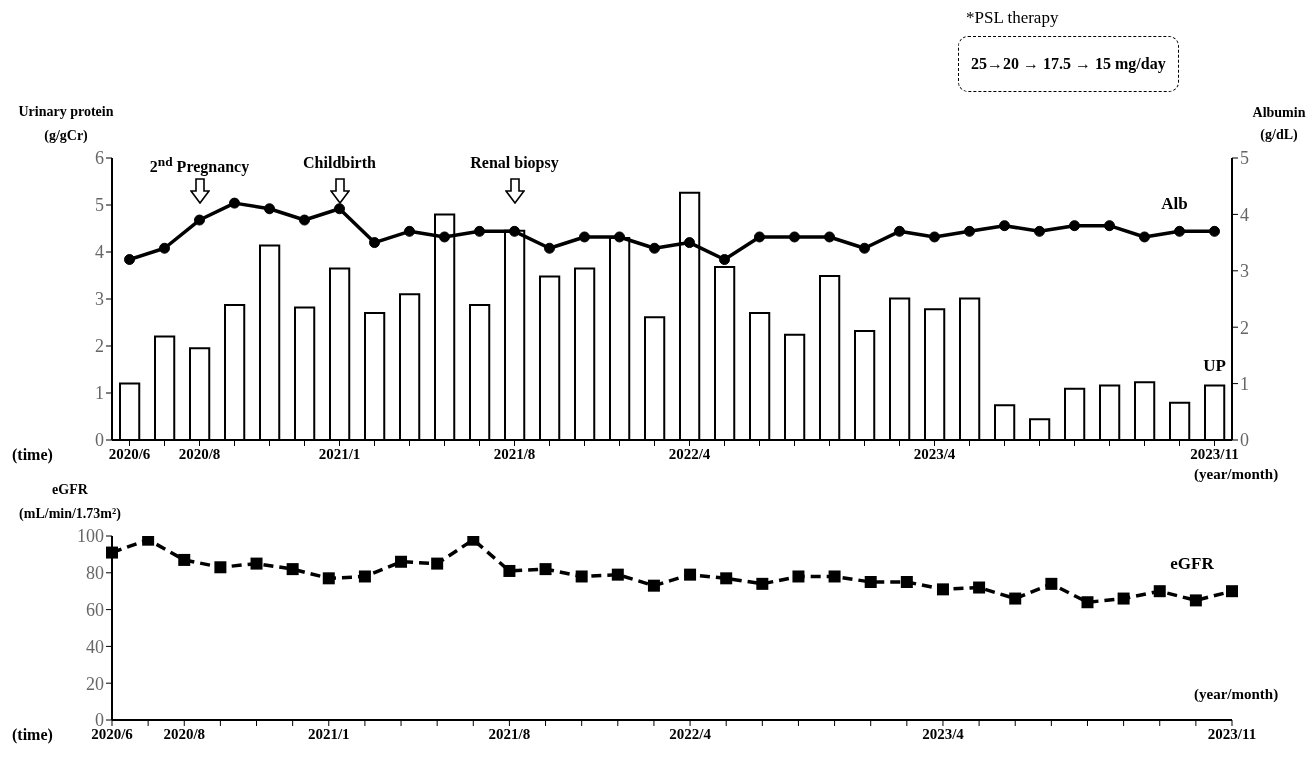  What do you see at coordinates (95, 646) in the screenshot?
I see `y-tick-label: 40` at bounding box center [95, 646].